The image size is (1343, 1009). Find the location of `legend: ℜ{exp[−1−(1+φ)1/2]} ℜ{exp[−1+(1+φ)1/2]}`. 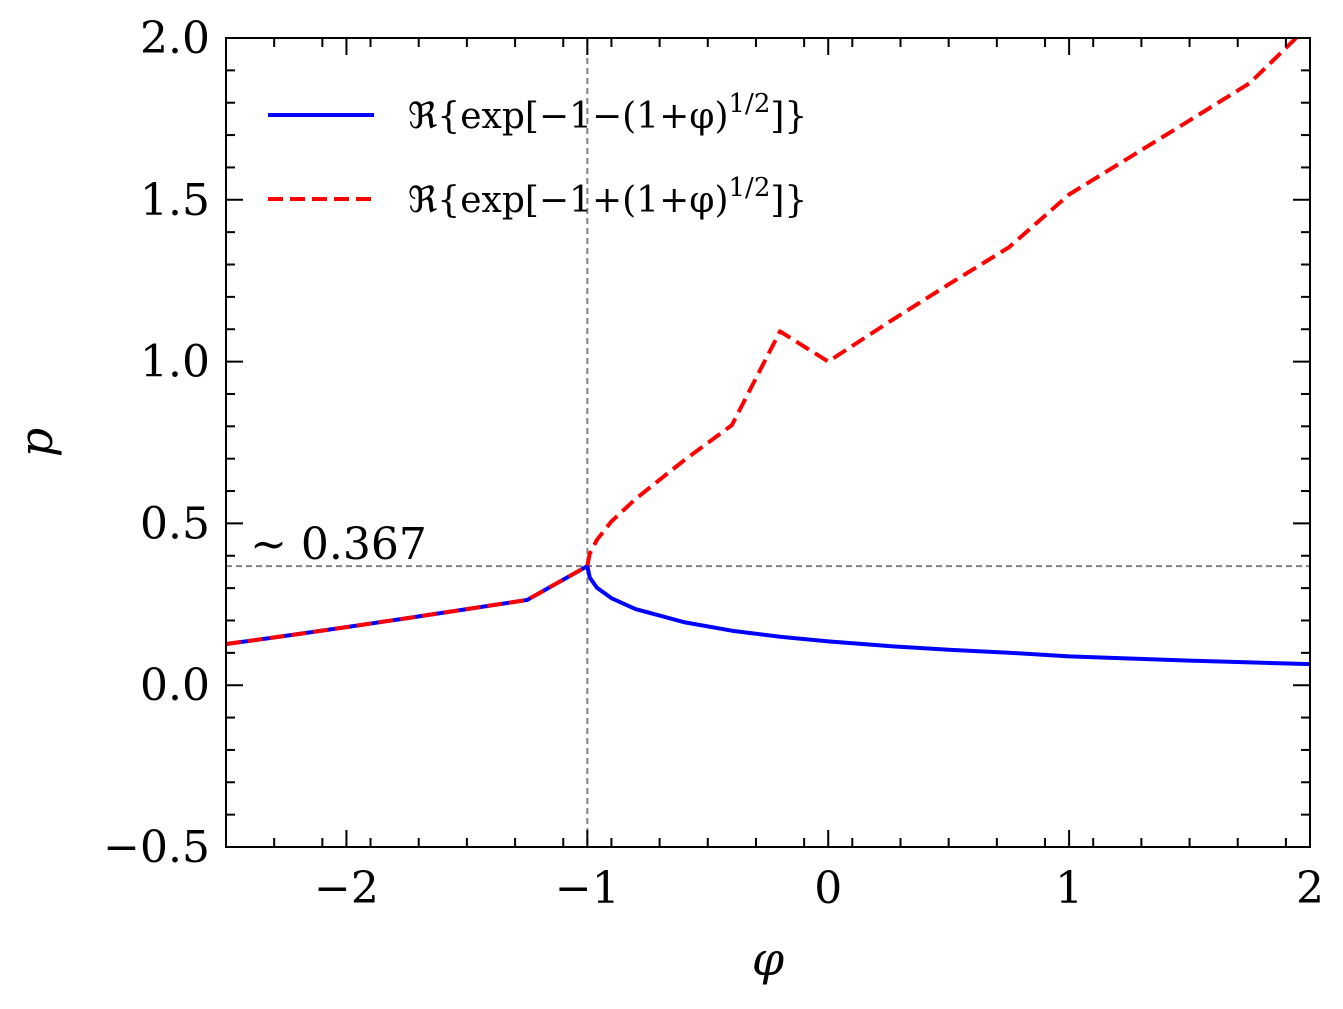

legend: ℜ{exp[−1−(1+φ)1/2]} ℜ{exp[−1+(1+φ)1/2]} is located at coordinates (537, 155).